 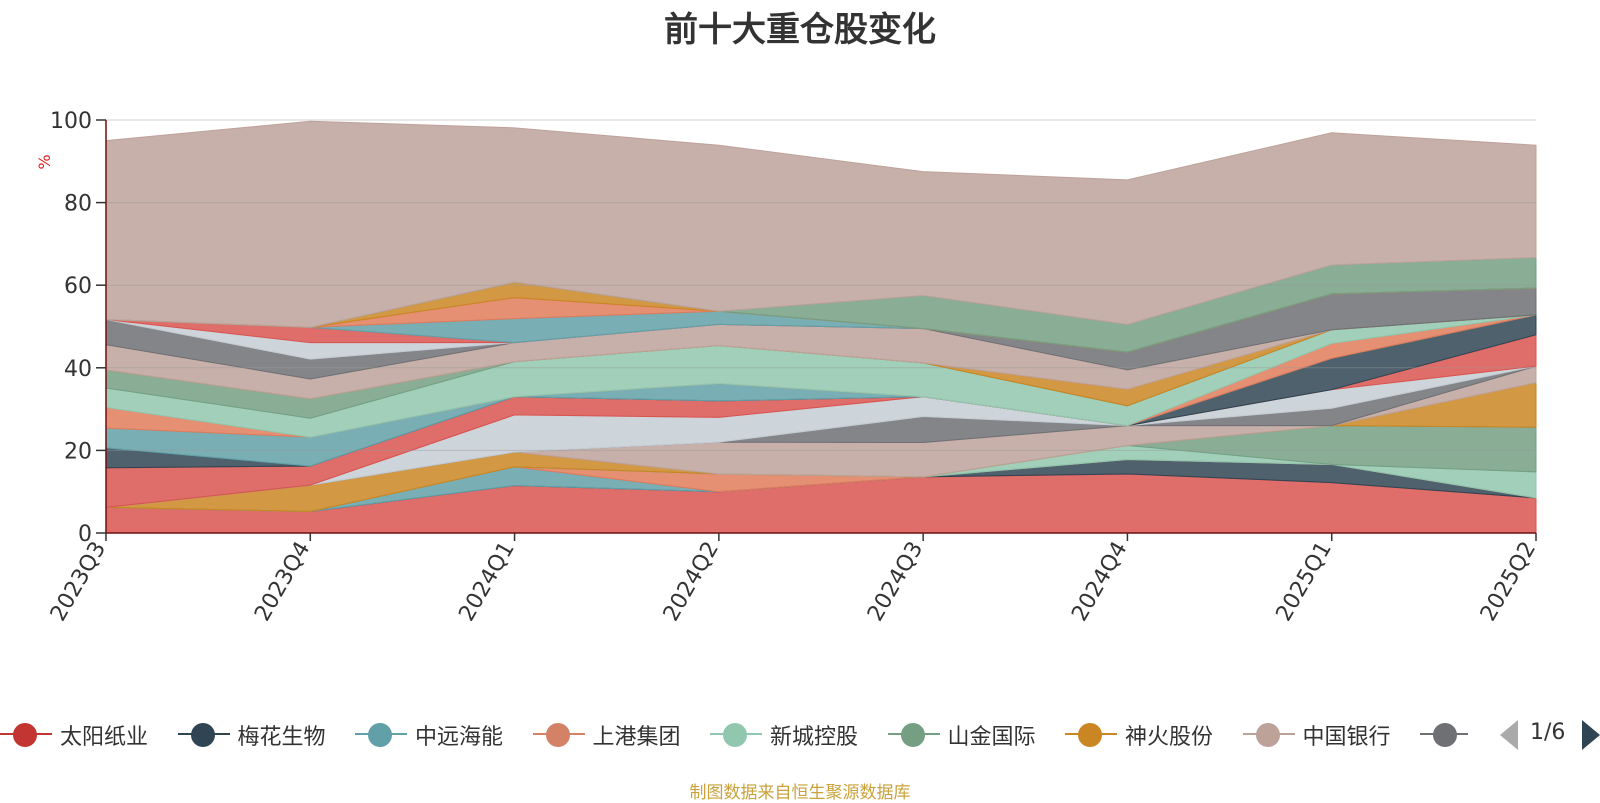 I want to click on legend-page-indicator: 1/6, so click(x=1548, y=732).